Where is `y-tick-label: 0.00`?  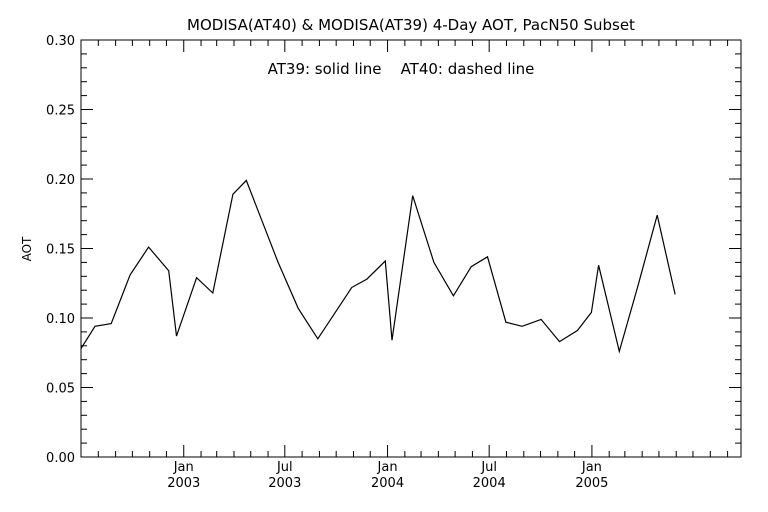
y-tick-label: 0.00 is located at coordinates (60, 458).